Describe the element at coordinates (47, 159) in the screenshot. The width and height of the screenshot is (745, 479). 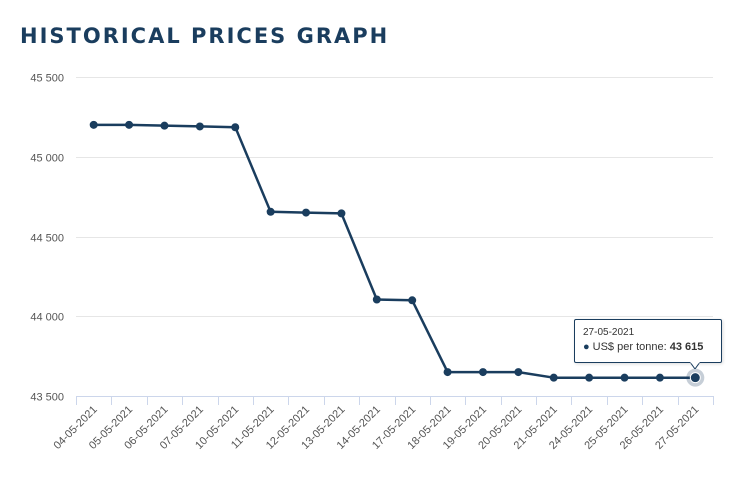
I see `y-tick-label: 45 000` at that location.